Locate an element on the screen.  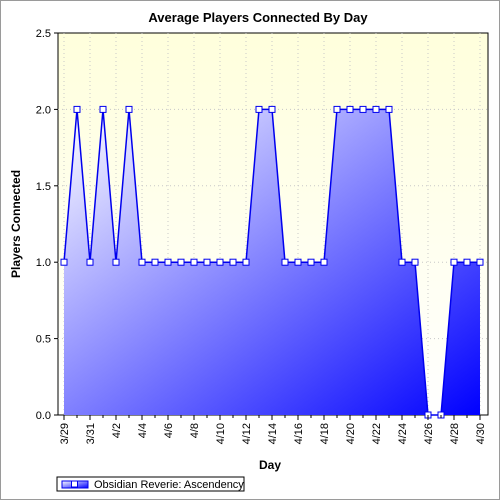
legend-box is located at coordinates (150, 484).